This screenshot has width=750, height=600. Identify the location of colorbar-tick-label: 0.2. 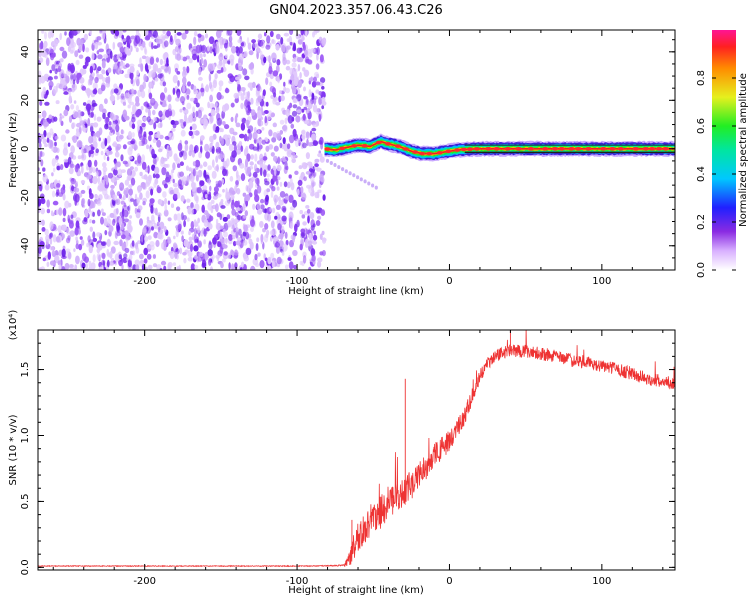
(701, 222).